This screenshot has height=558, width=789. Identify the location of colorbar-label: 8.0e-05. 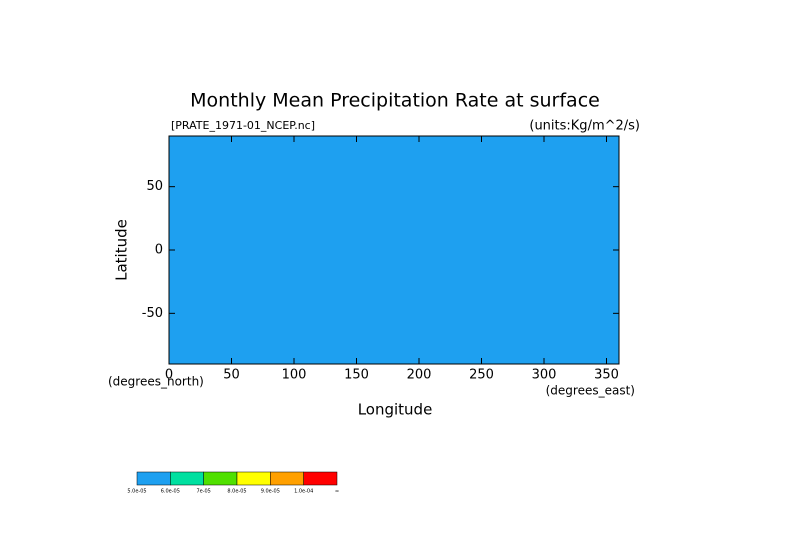
(236, 492).